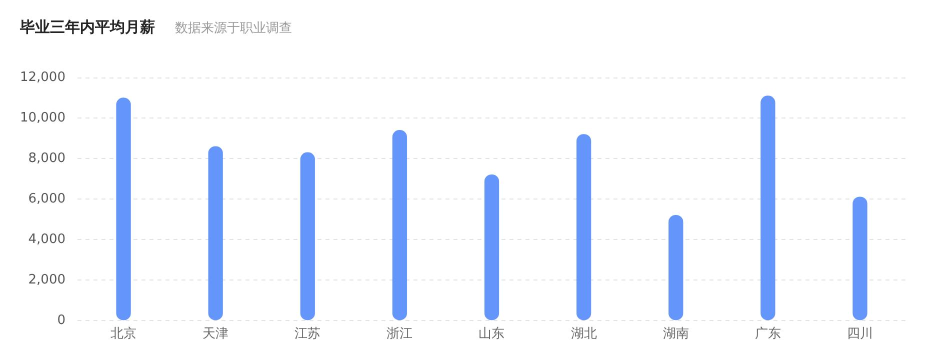 Image resolution: width=928 pixels, height=349 pixels. Describe the element at coordinates (307, 334) in the screenshot. I see `x-tick-label: 江苏` at that location.